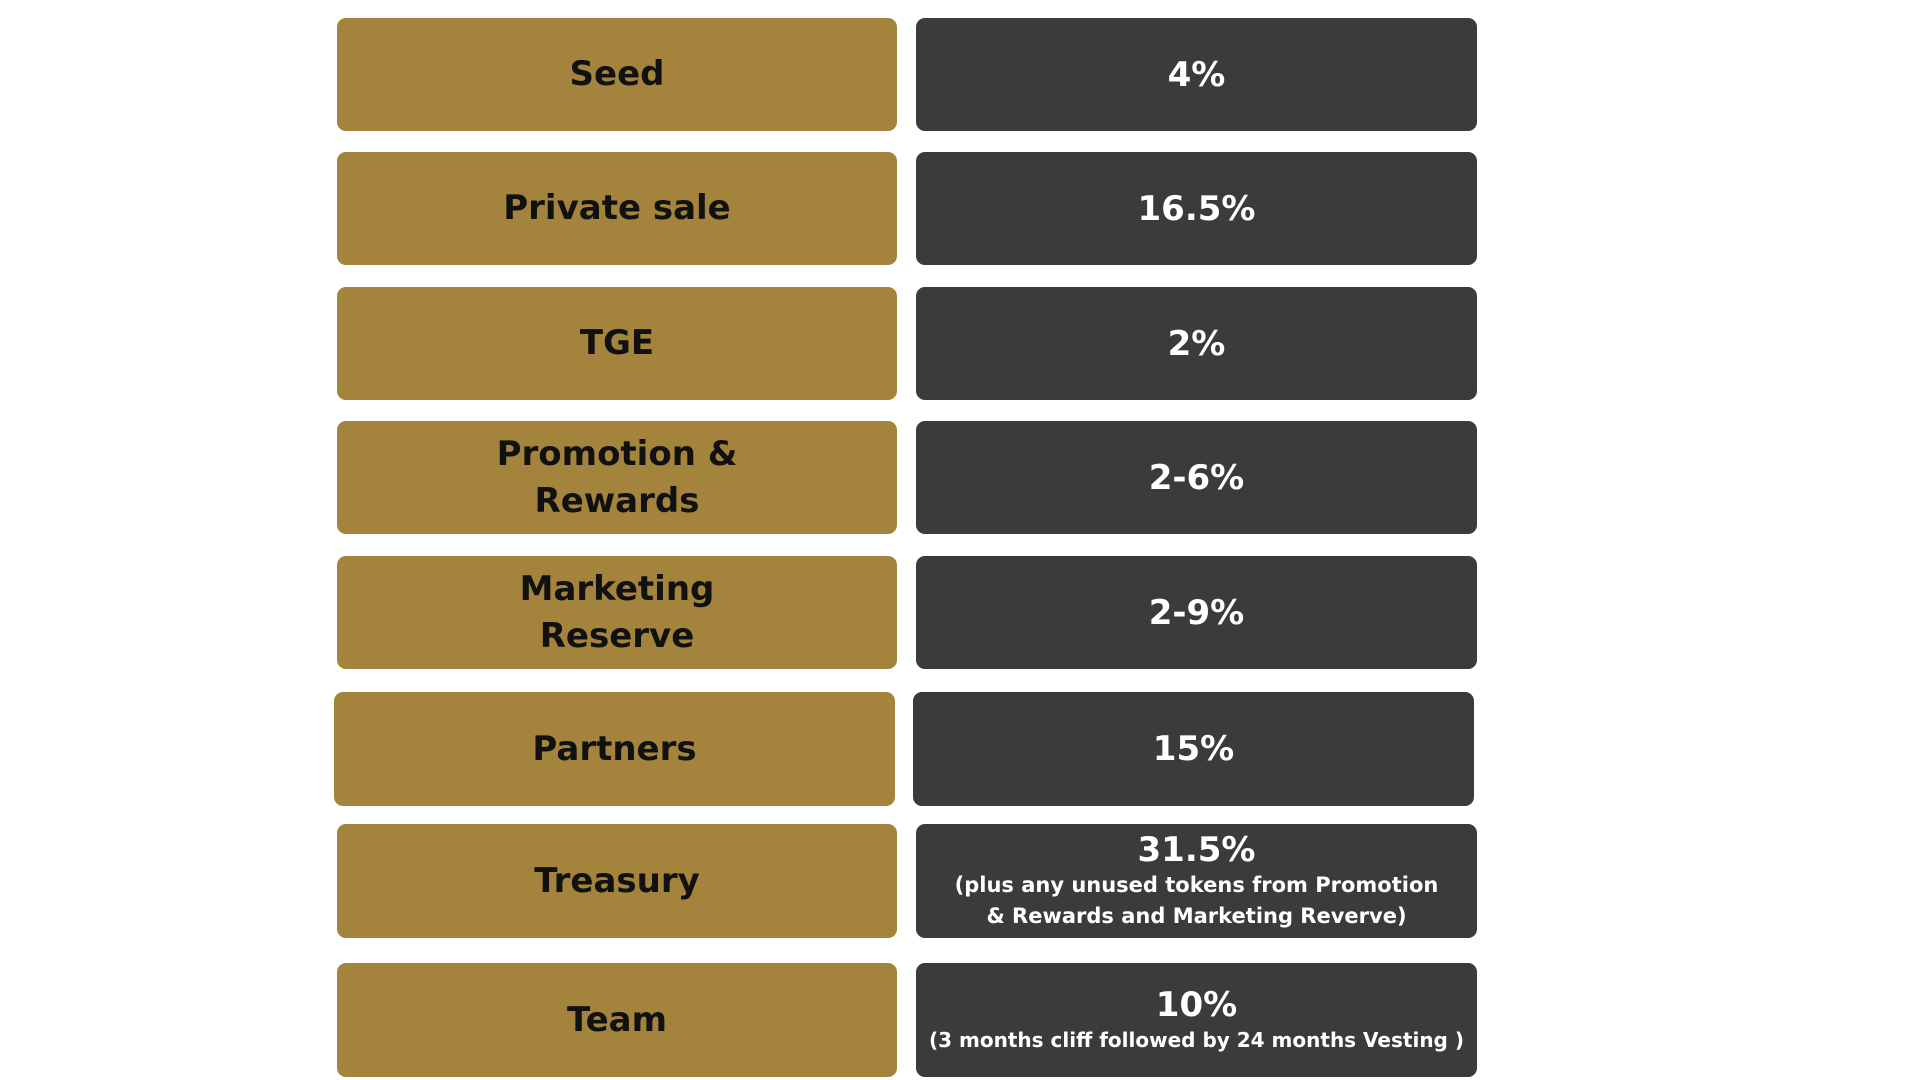 This screenshot has width=1920, height=1080. I want to click on row-value-tge: 2%, so click(1196, 343).